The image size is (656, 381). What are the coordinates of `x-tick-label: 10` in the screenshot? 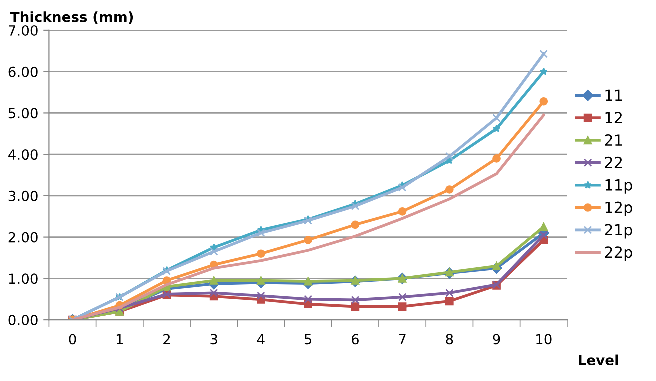 It's located at (544, 339).